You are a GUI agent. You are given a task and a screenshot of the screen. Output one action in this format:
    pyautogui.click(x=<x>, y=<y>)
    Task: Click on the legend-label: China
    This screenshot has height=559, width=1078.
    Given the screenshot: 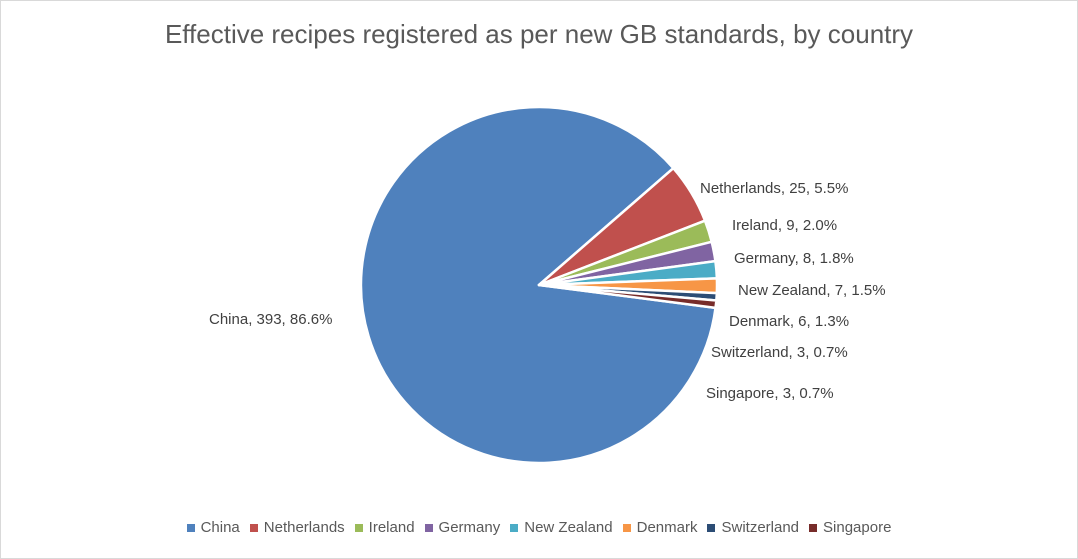 What is the action you would take?
    pyautogui.click(x=220, y=527)
    